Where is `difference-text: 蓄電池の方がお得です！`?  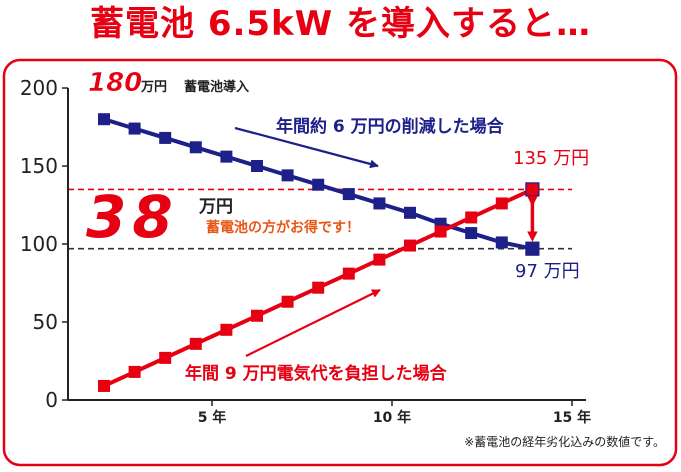 difference-text: 蓄電池の方がお得です！ is located at coordinates (283, 227).